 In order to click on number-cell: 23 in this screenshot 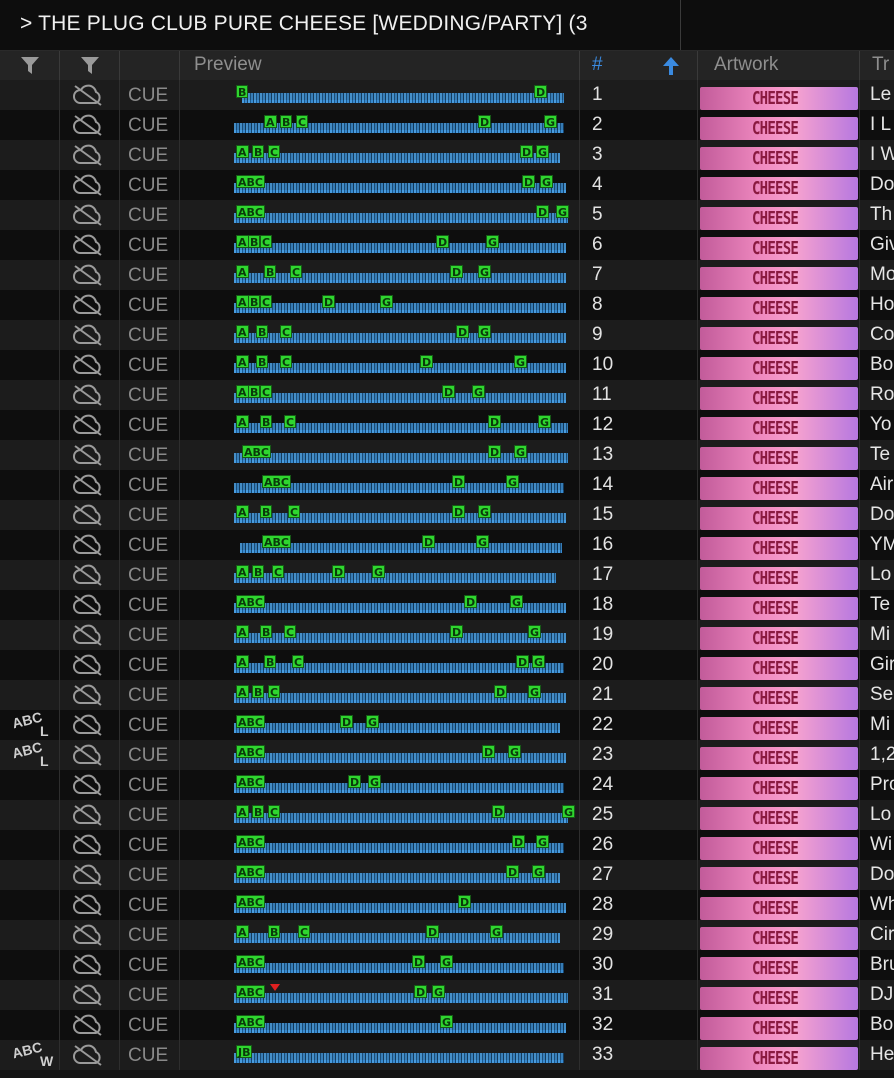, I will do `click(639, 755)`.